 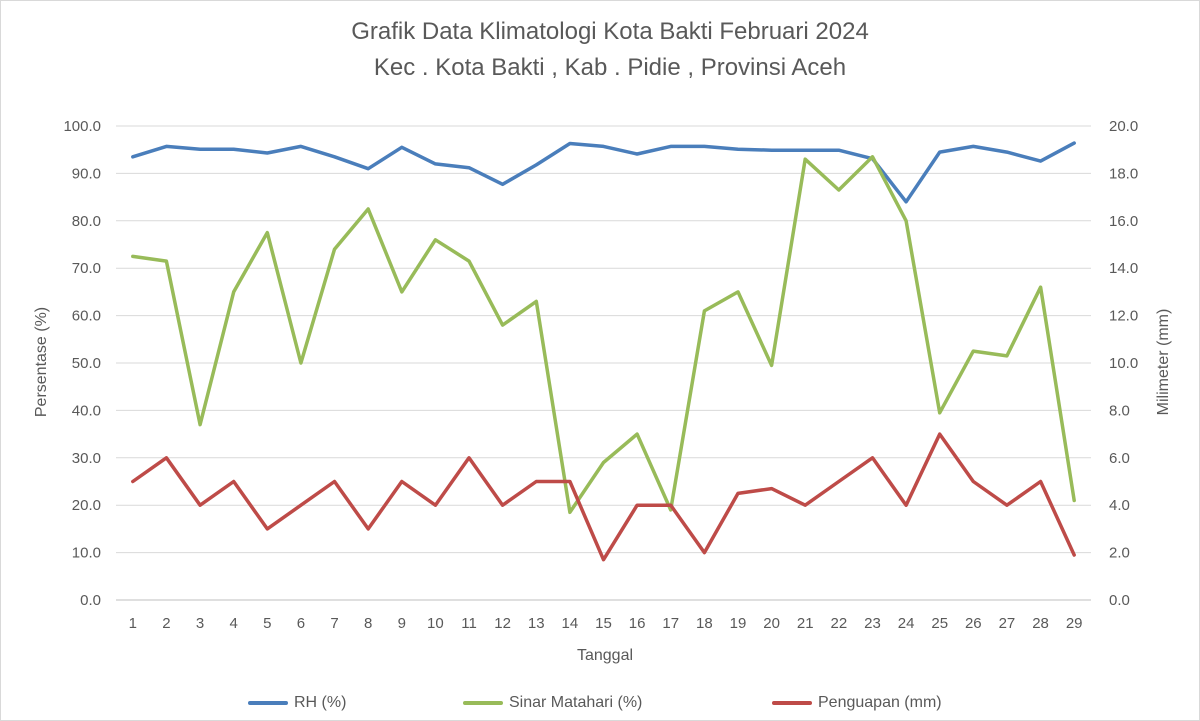 I want to click on legend-swatch-sinar-matahari, so click(x=483, y=703).